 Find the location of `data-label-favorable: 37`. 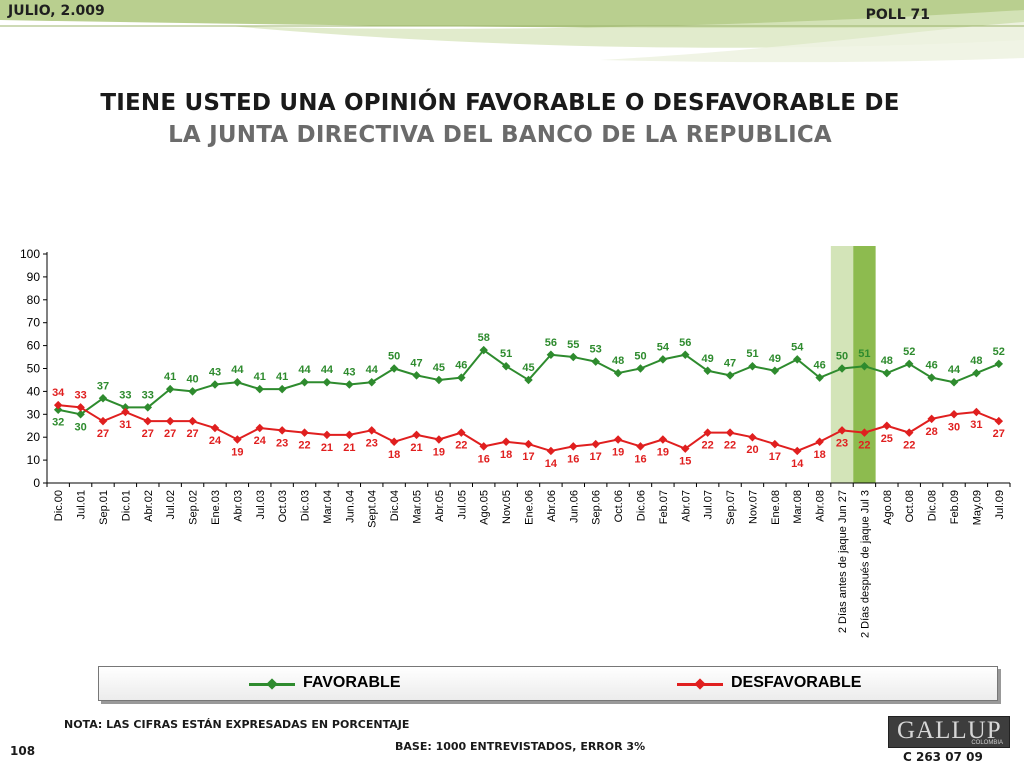

data-label-favorable: 37 is located at coordinates (103, 386).